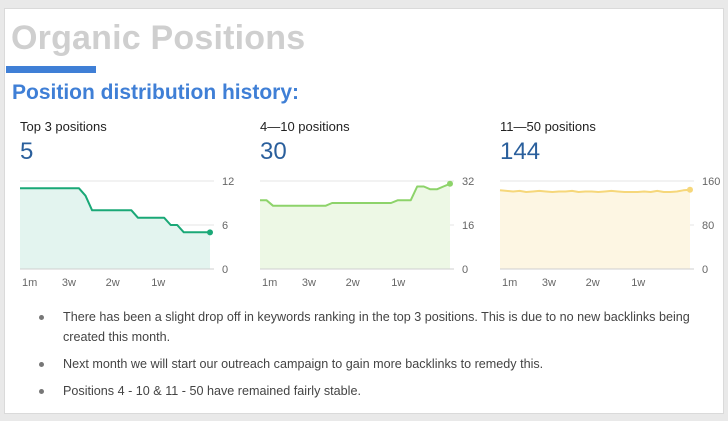  I want to click on y-tick-label: 6, so click(225, 226).